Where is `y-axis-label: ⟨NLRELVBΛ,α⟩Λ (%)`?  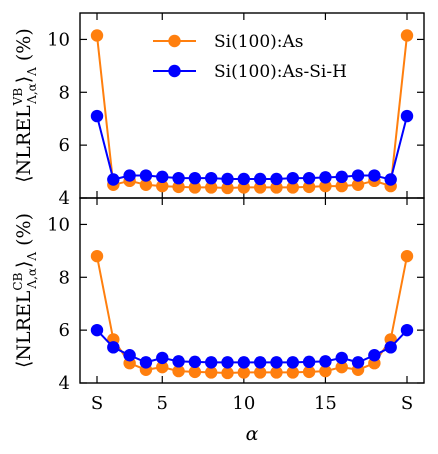 y-axis-label: ⟨NLRELVBΛ,α⟩Λ (%) is located at coordinates (25, 105).